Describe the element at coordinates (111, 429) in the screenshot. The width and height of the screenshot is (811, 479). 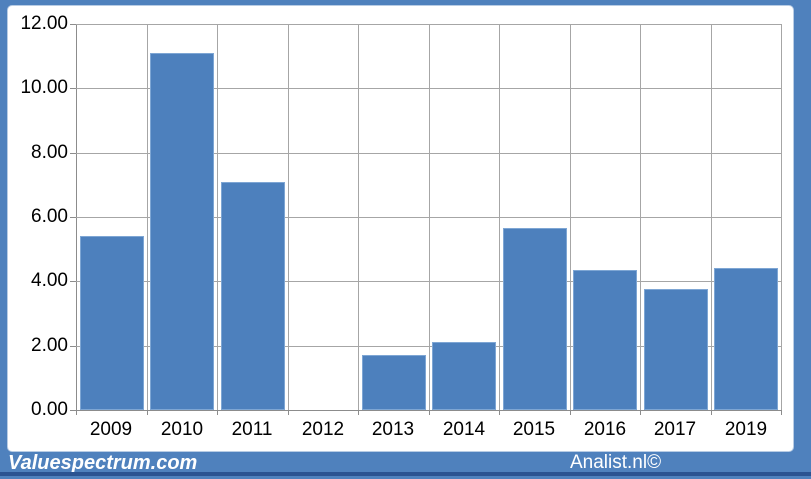
I see `x-tick-label: 2009` at that location.